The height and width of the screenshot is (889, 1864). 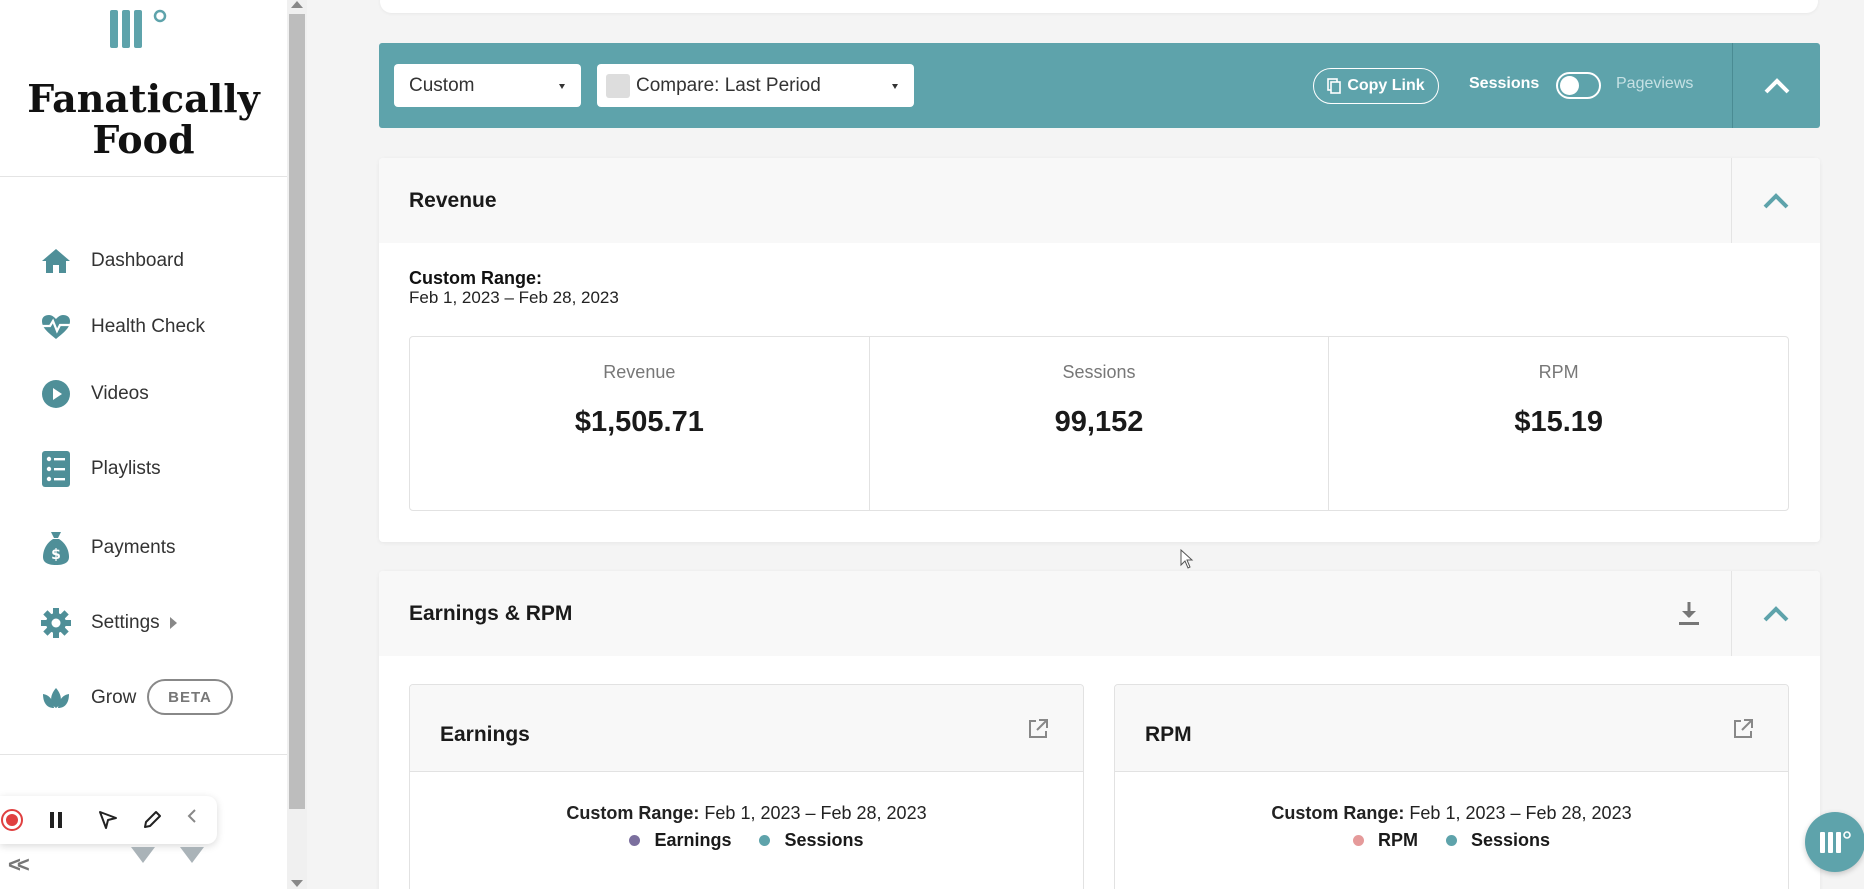 I want to click on sidebar-item-playlists: Playlists, so click(x=143, y=469).